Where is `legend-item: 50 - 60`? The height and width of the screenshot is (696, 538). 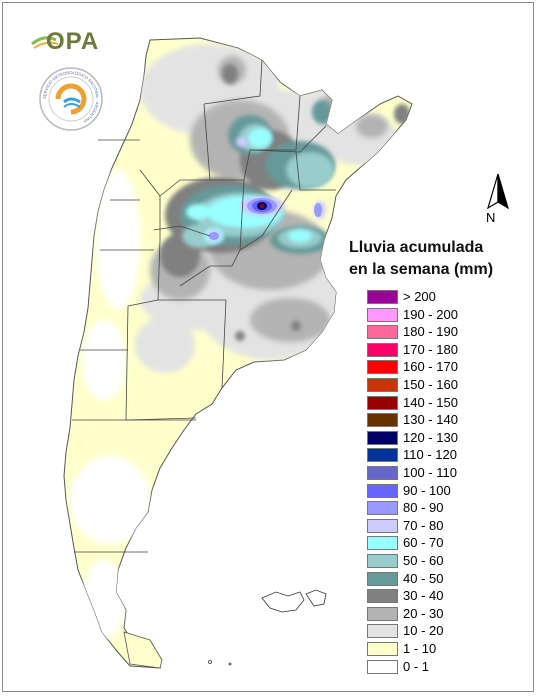
legend-item: 50 - 60 is located at coordinates (432, 561).